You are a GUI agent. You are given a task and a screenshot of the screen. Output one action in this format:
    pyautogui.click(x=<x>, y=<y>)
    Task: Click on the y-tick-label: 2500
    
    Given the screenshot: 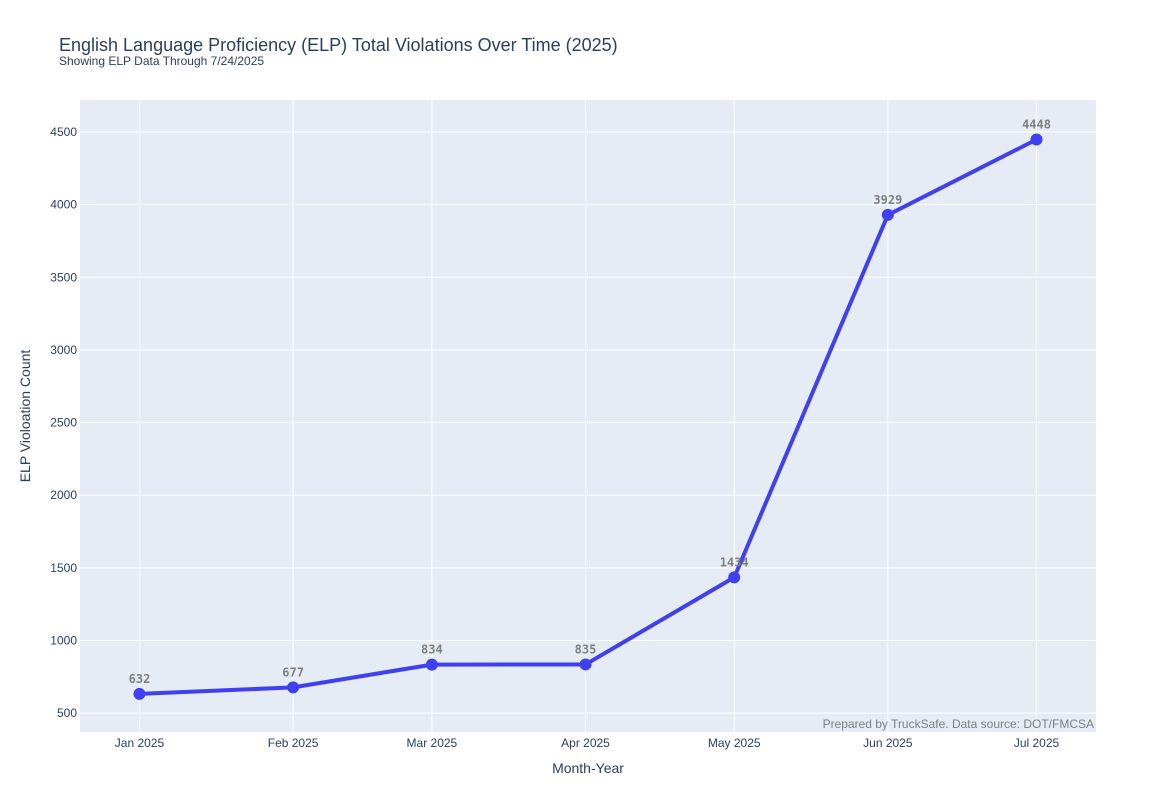 What is the action you would take?
    pyautogui.click(x=63, y=423)
    